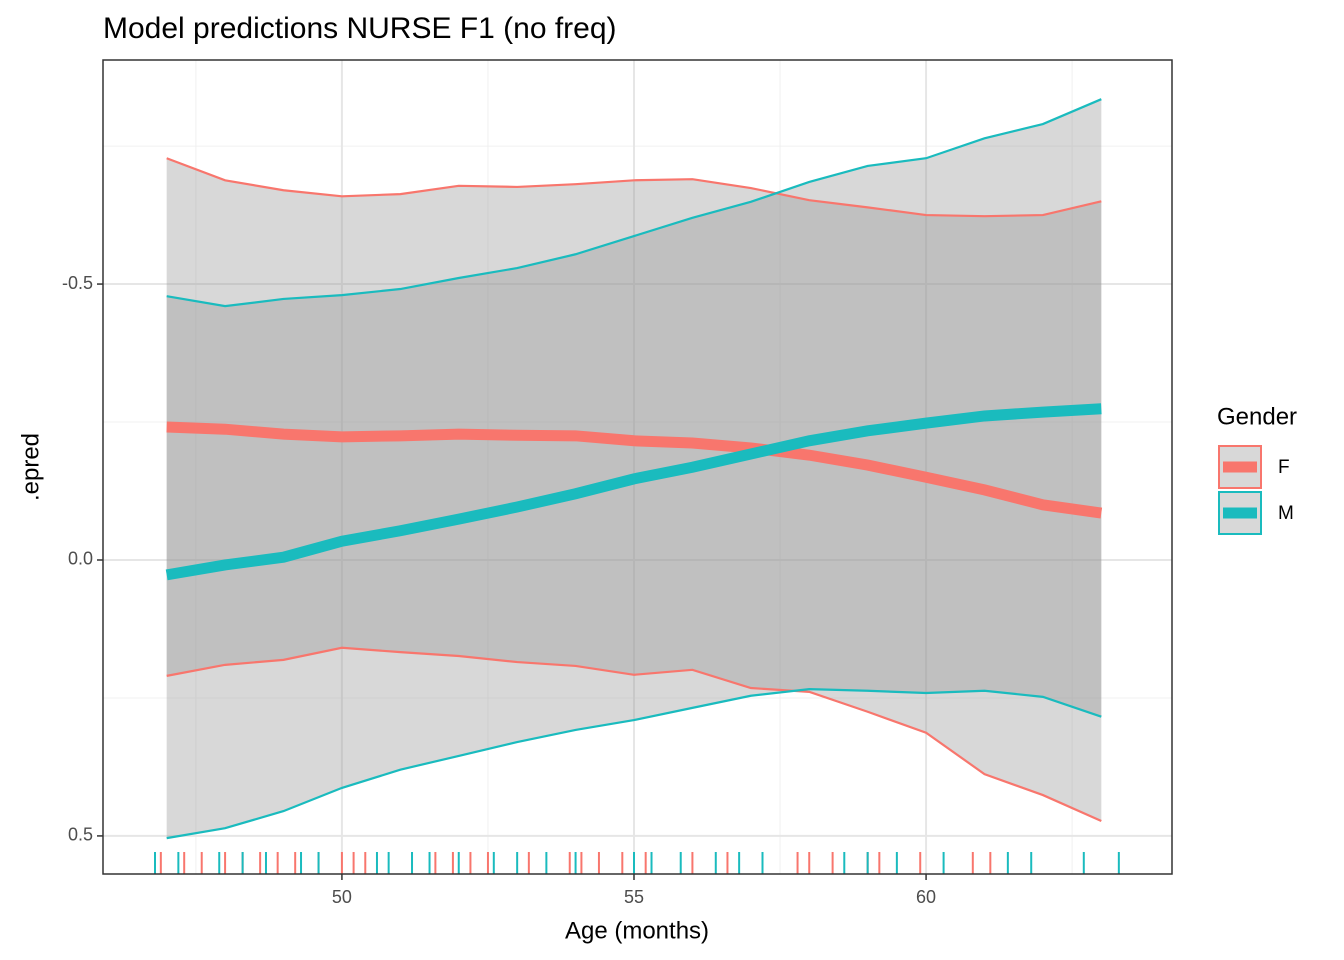 This screenshot has height=960, width=1344. What do you see at coordinates (637, 930) in the screenshot?
I see `x-axis-label: Age (months)` at bounding box center [637, 930].